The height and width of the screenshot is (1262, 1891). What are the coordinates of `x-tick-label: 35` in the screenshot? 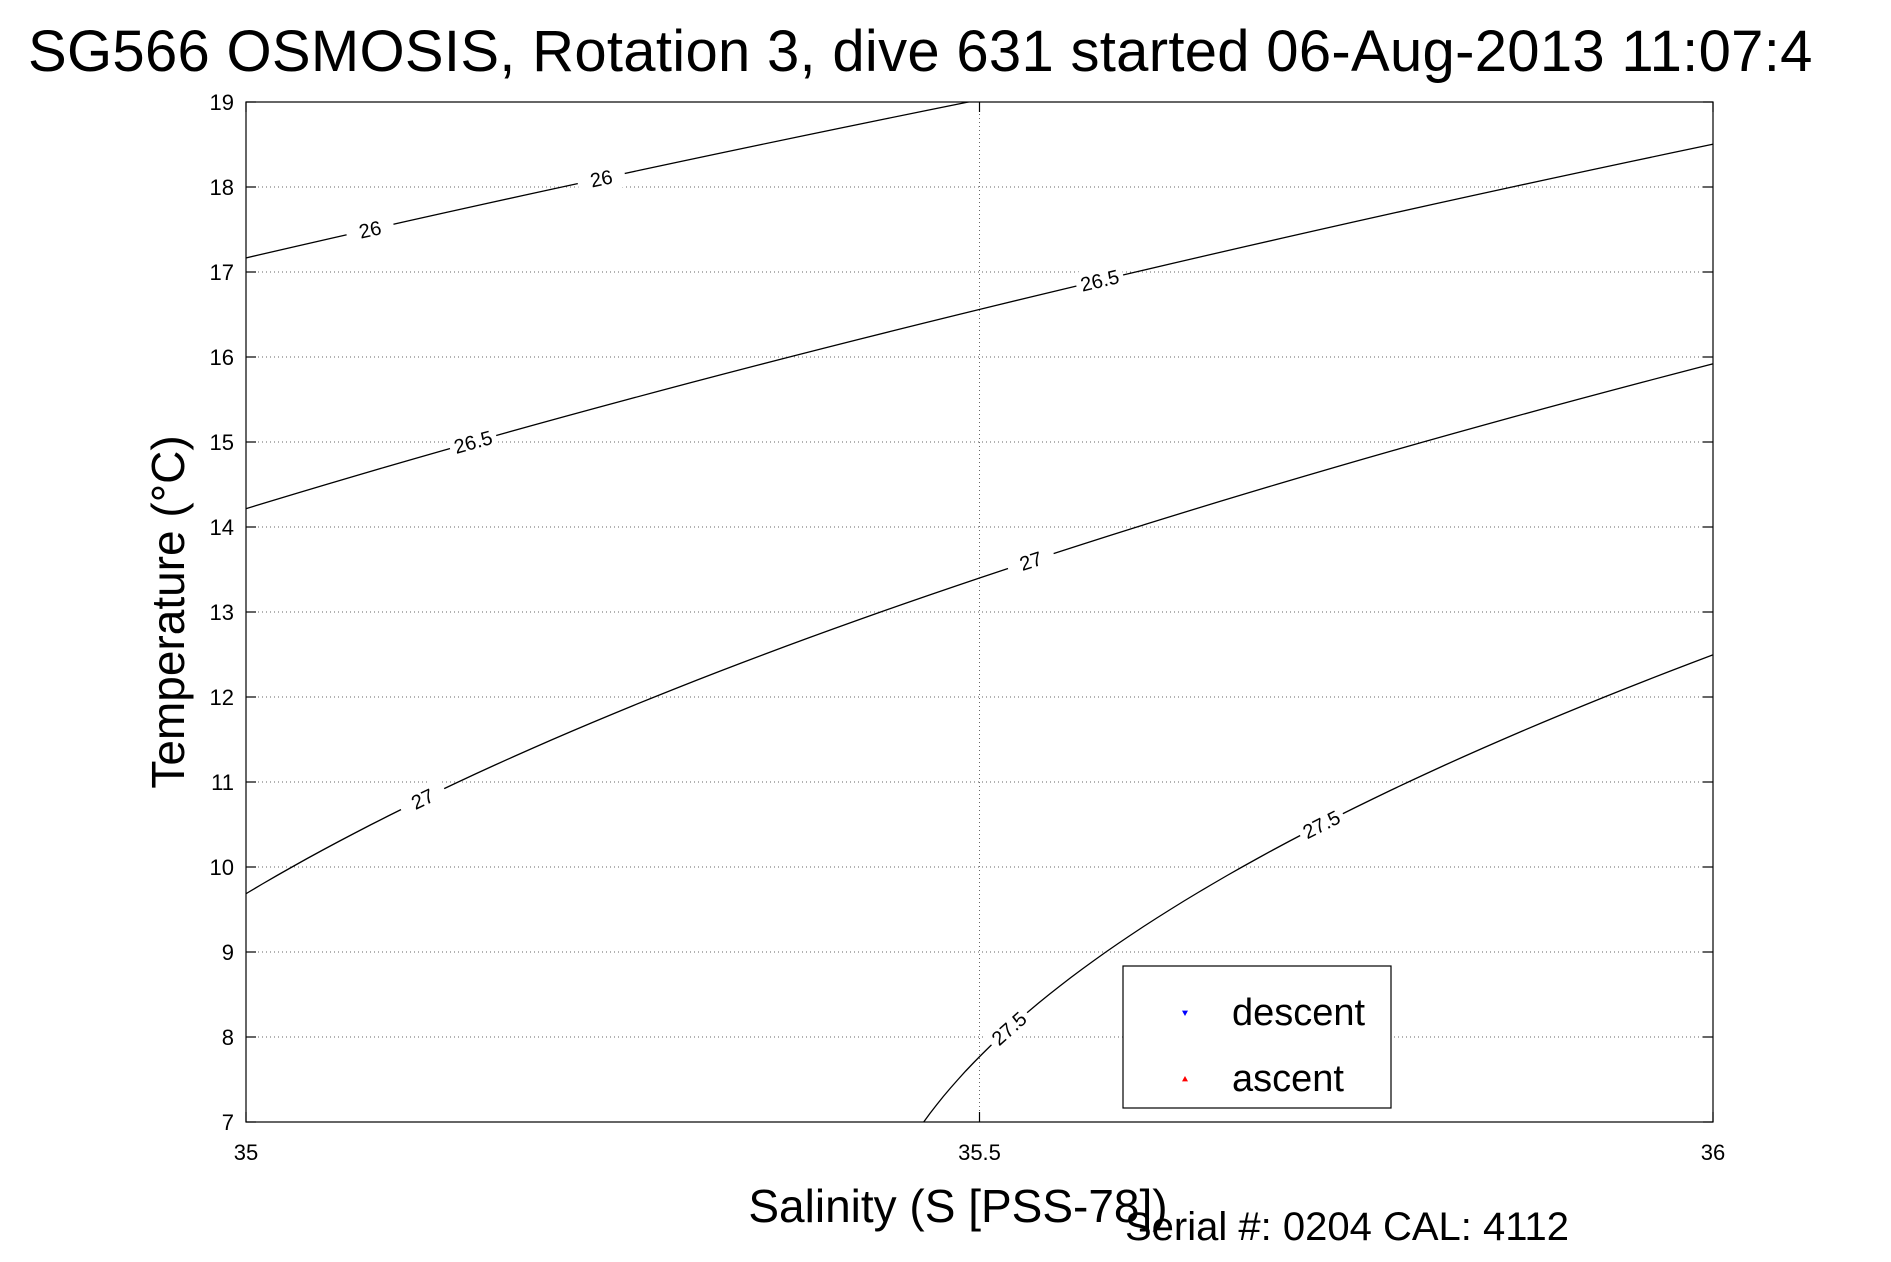 It's located at (246, 1152).